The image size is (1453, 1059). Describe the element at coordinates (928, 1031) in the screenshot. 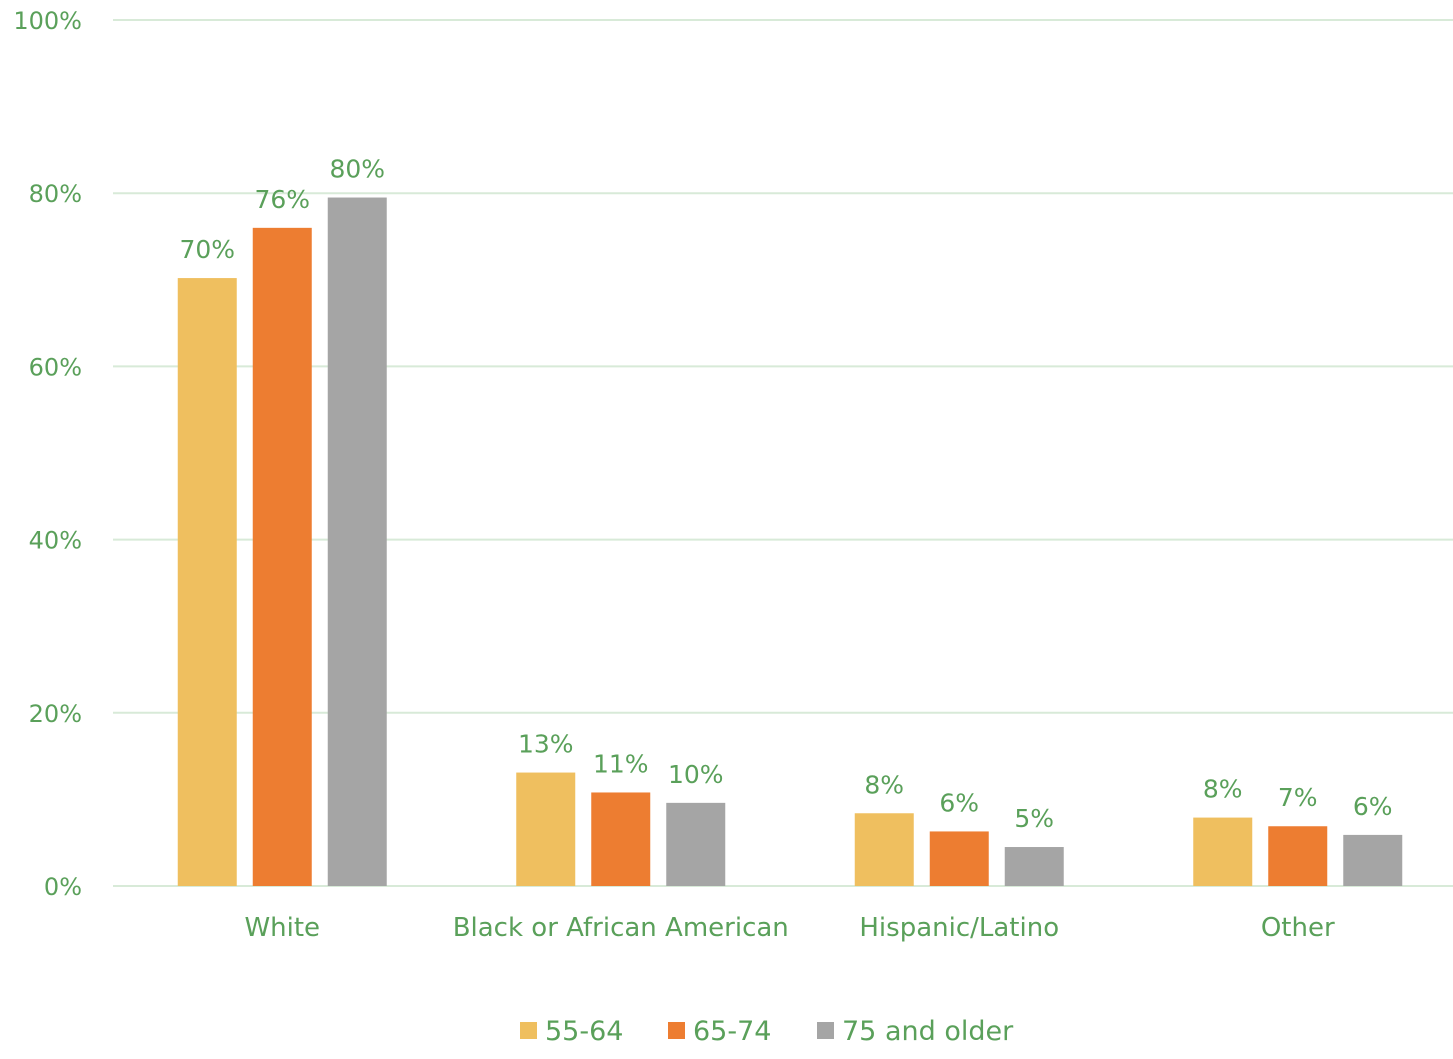

I see `legend-label: 75 and older` at that location.